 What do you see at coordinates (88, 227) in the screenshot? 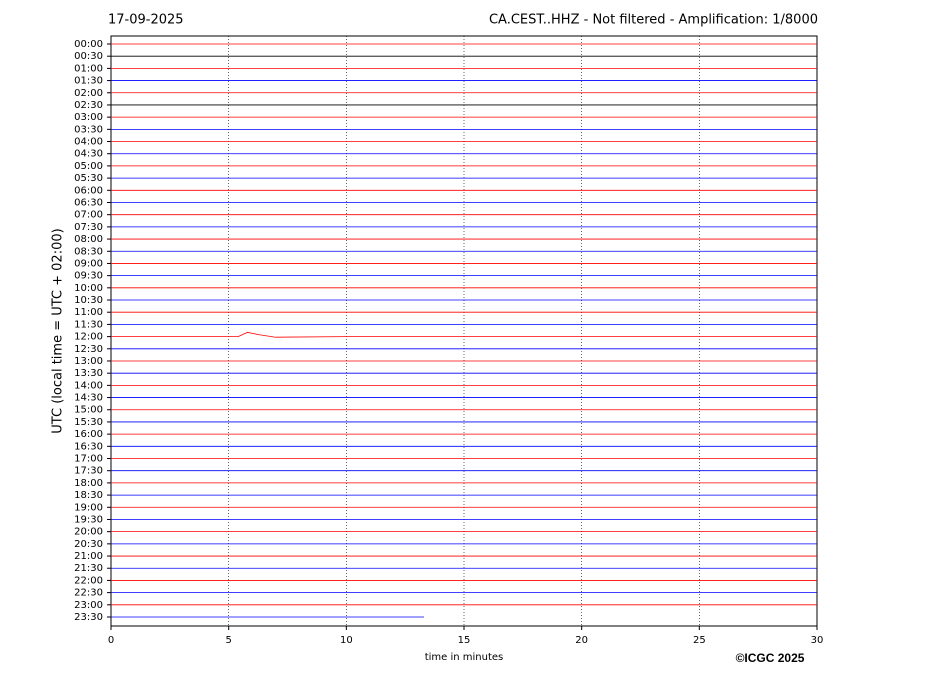
I see `y-tick-label: 07:30` at bounding box center [88, 227].